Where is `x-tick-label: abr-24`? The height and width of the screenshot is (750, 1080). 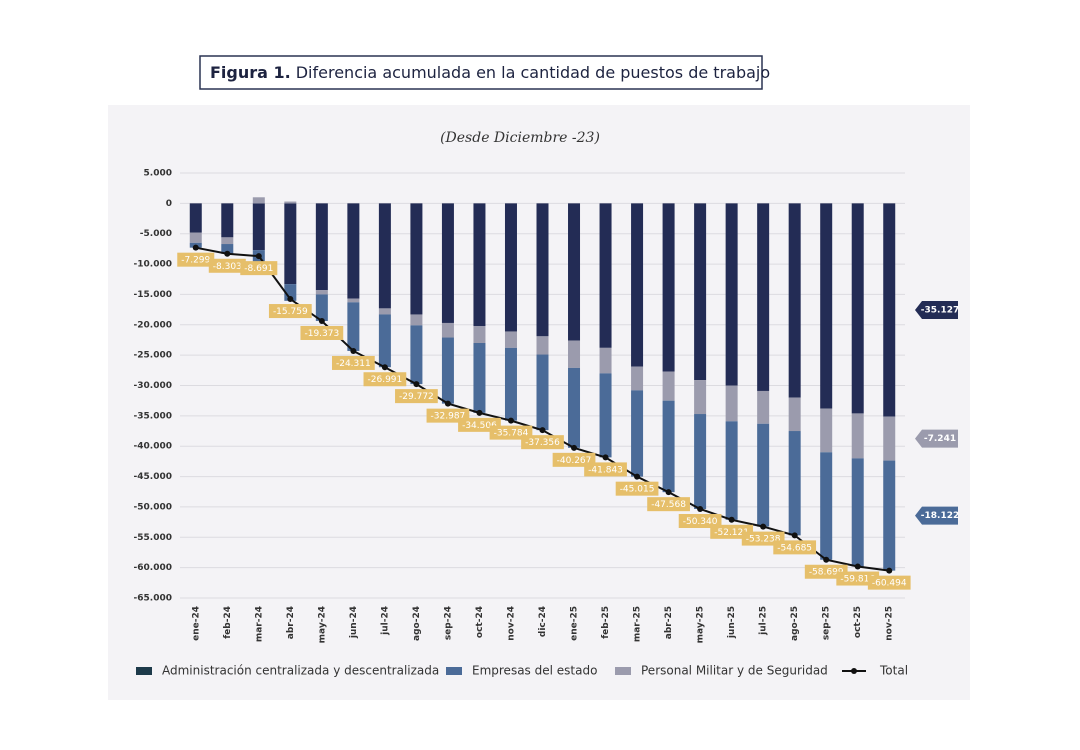
x-tick-label: abr-24 is located at coordinates (291, 622).